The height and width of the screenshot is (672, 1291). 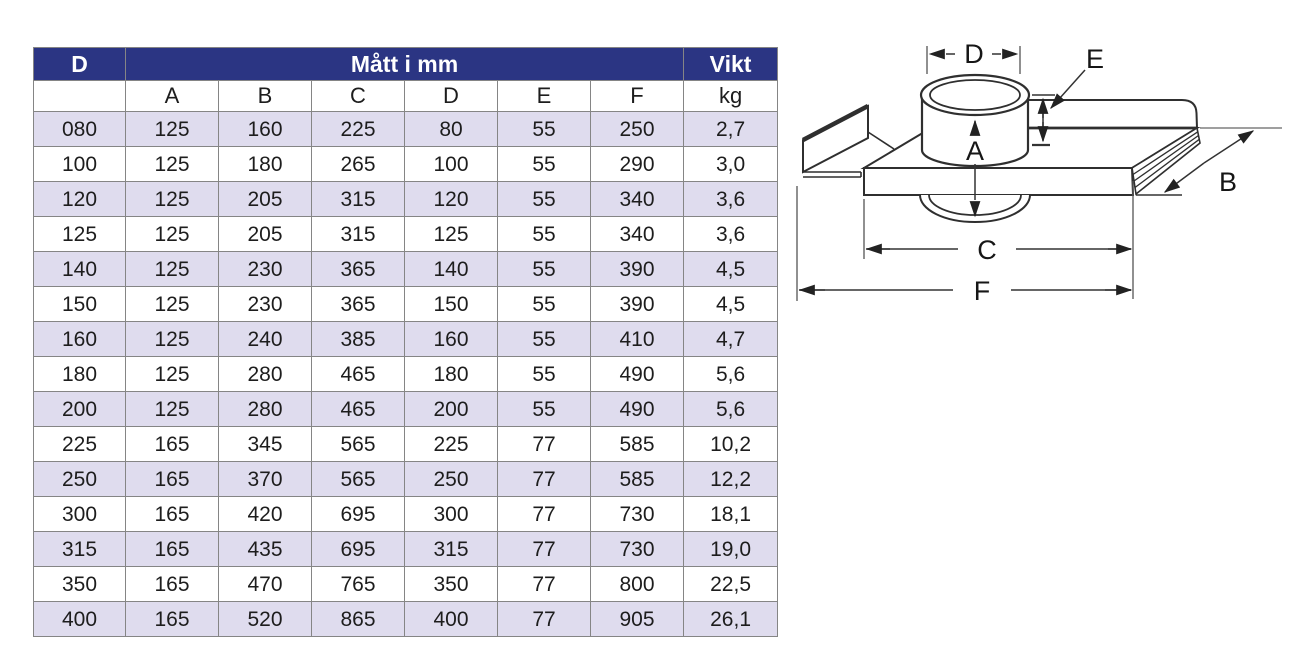 I want to click on table-row: 400 165 520 865 400 77 905 26,1, so click(x=406, y=619).